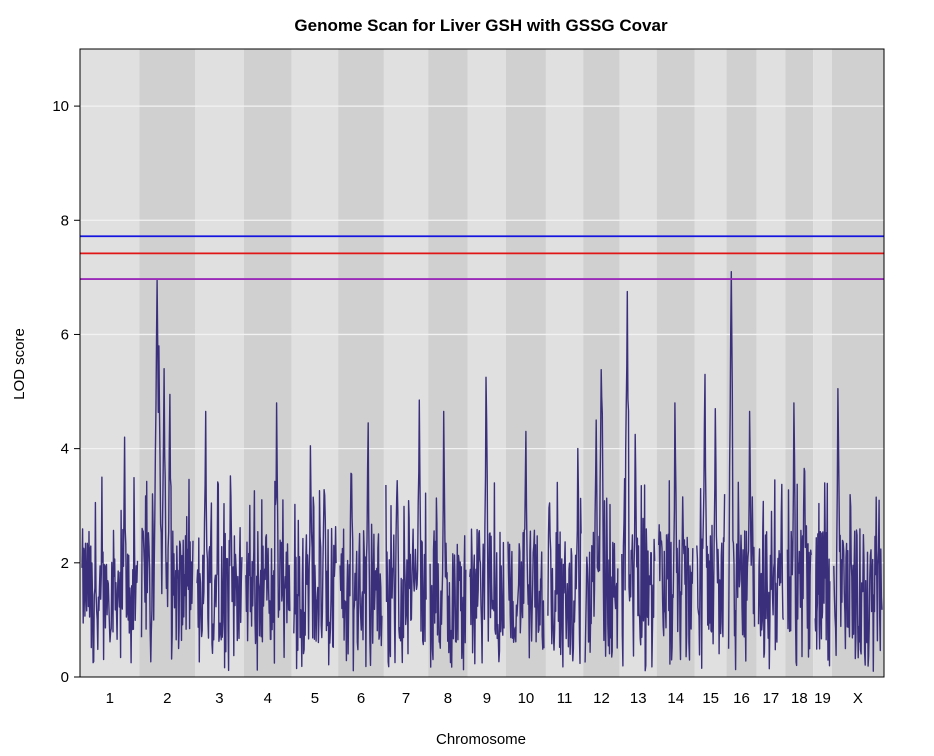 This screenshot has width=934, height=756. What do you see at coordinates (601, 698) in the screenshot?
I see `x-tick-label-12: 12` at bounding box center [601, 698].